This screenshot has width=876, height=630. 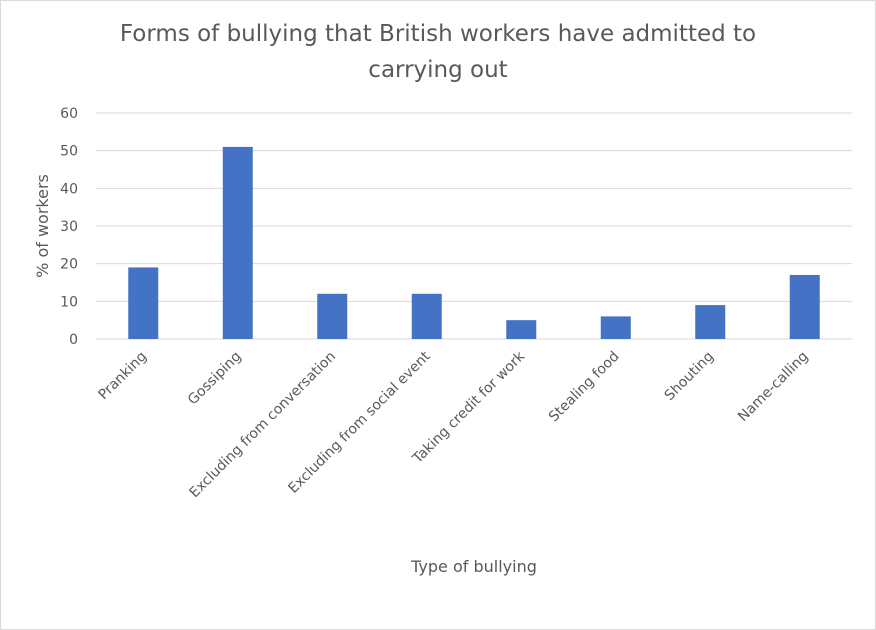 What do you see at coordinates (69, 189) in the screenshot?
I see `y-tick-label: 40` at bounding box center [69, 189].